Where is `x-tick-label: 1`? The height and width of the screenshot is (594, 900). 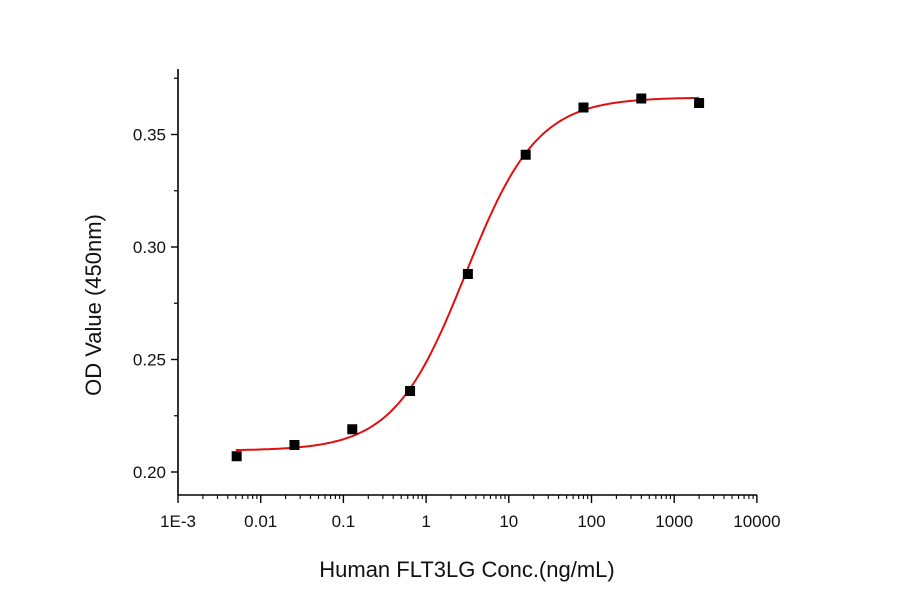
x-tick-label: 1 is located at coordinates (425, 521).